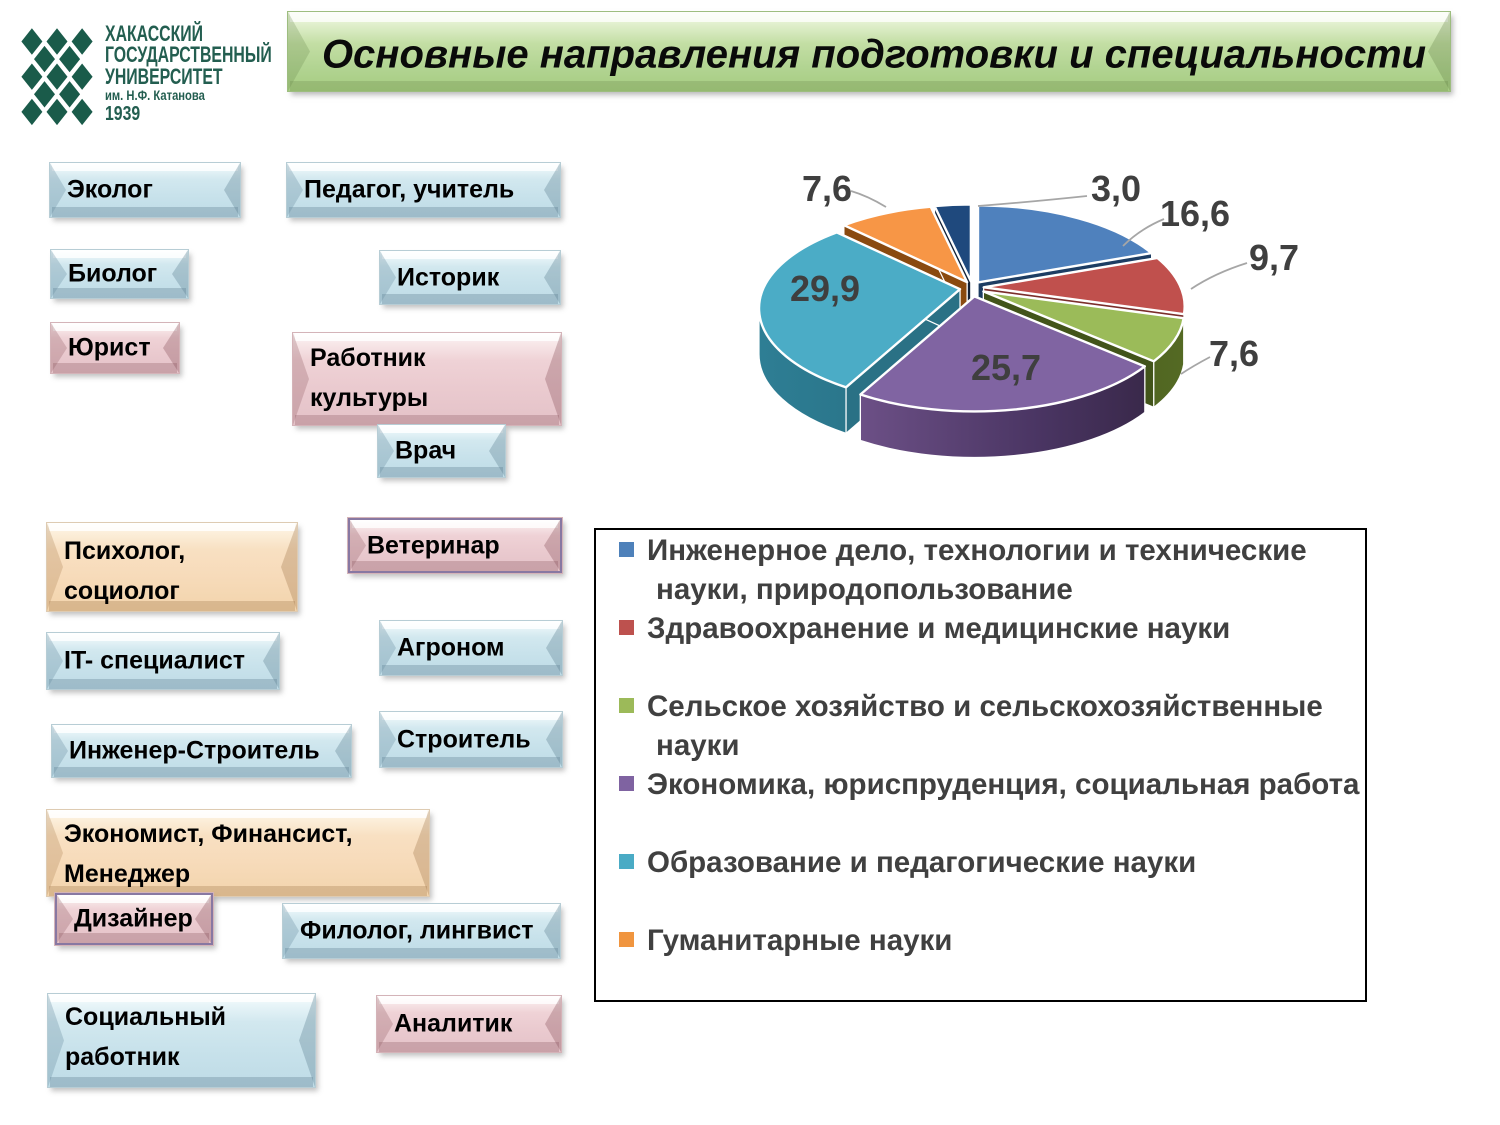 This screenshot has width=1500, height=1125. Describe the element at coordinates (1006, 367) in the screenshot. I see `svg-text: 25,7` at that location.